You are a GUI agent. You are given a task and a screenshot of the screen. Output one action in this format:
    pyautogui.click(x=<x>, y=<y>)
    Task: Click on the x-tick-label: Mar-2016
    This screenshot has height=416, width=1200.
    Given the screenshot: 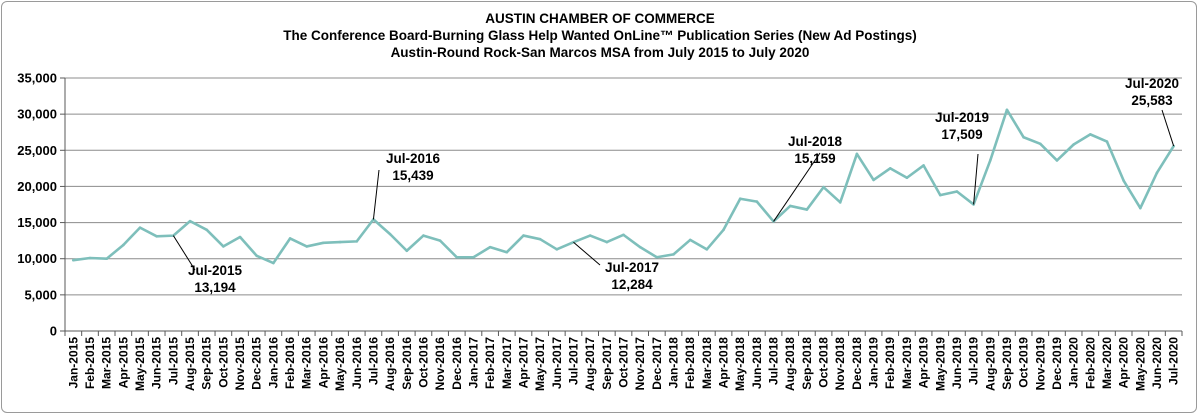 What is the action you would take?
    pyautogui.click(x=307, y=363)
    